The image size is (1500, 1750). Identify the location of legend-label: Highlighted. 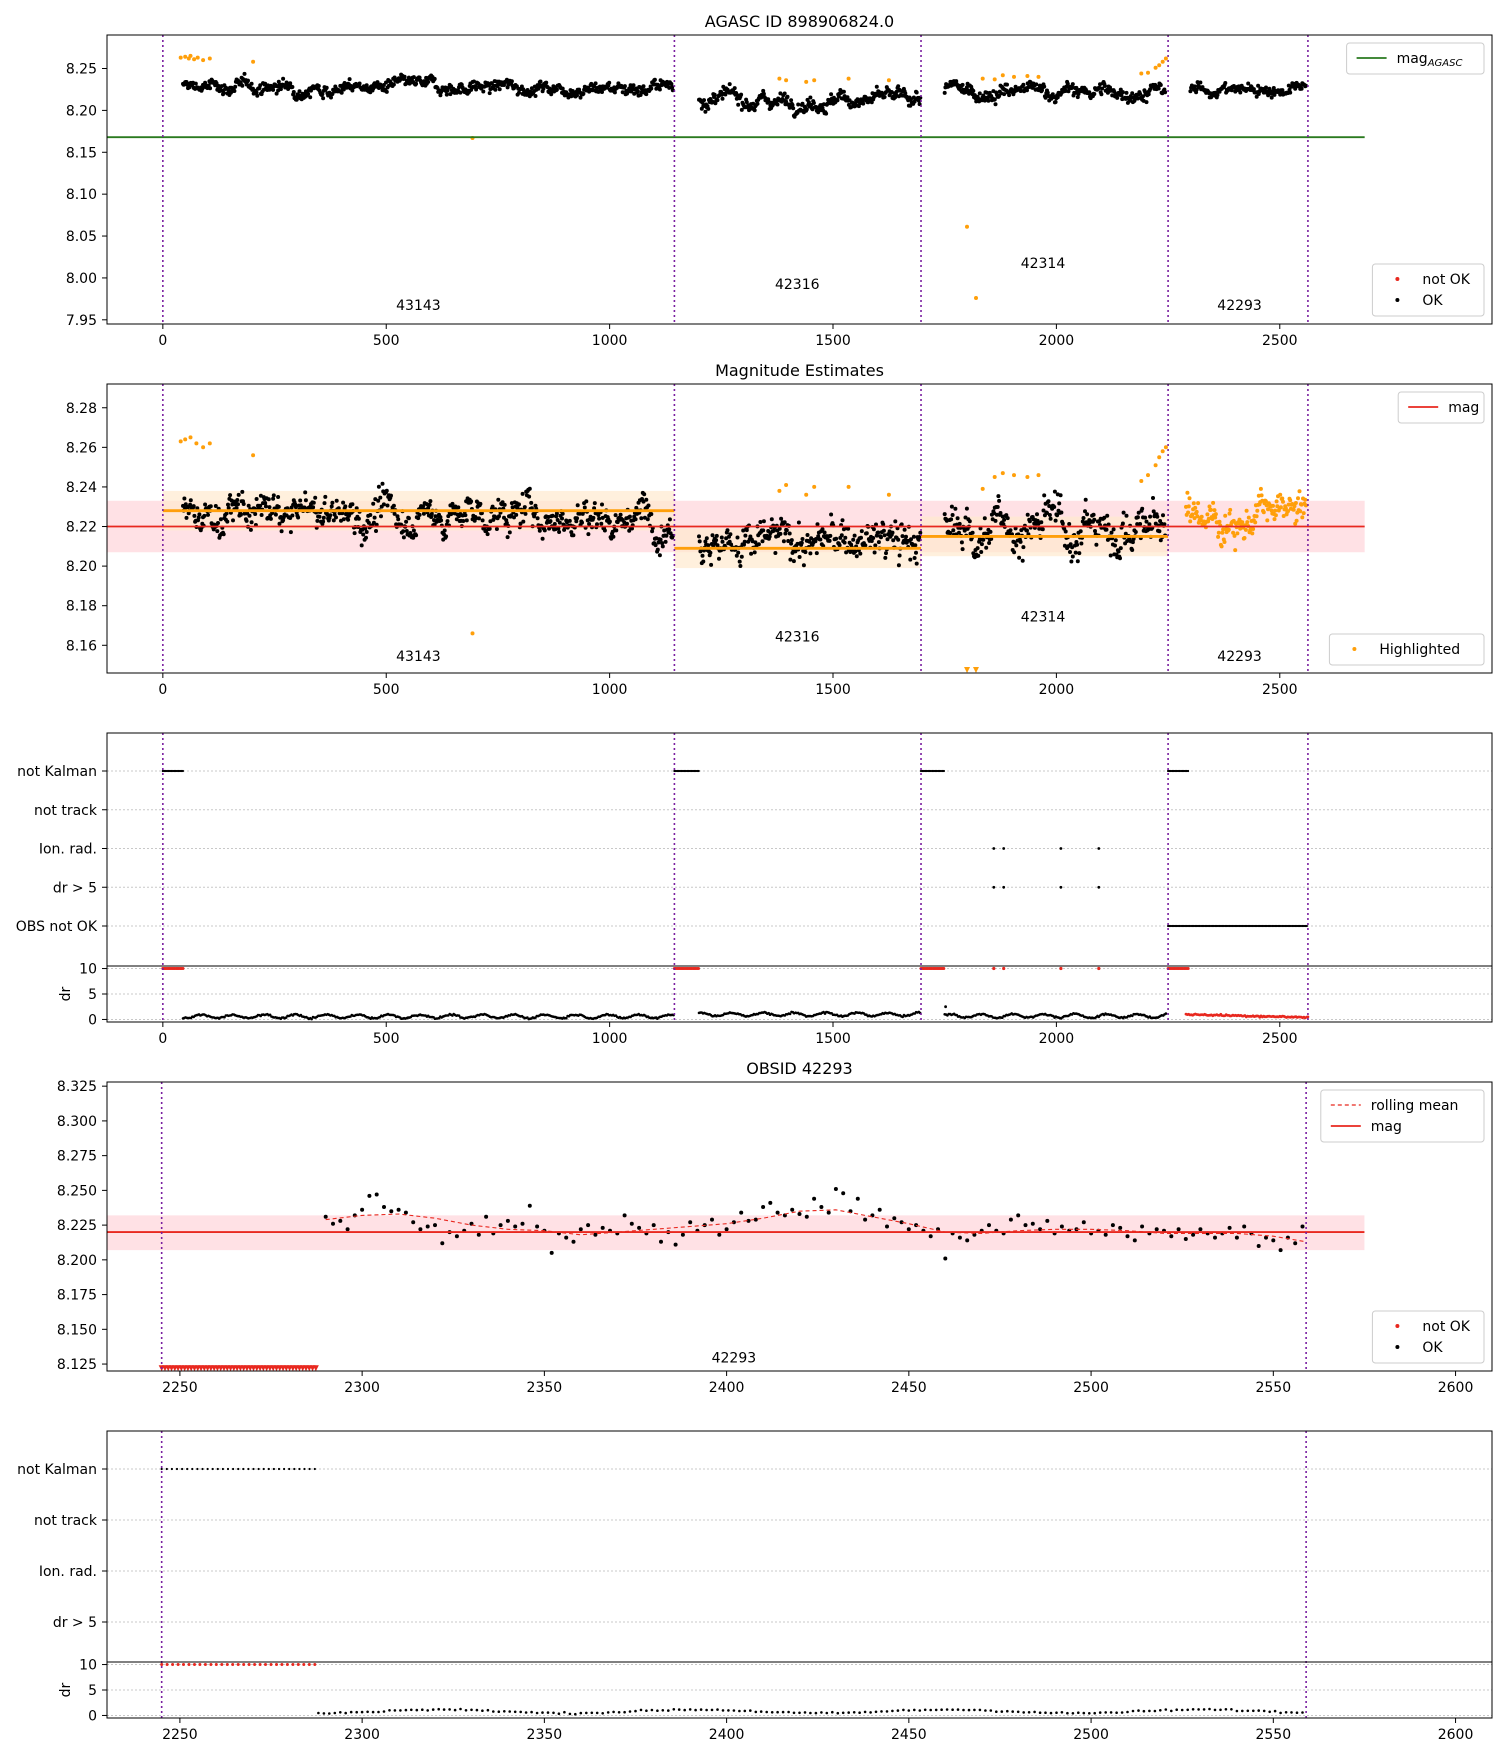
(1419, 650).